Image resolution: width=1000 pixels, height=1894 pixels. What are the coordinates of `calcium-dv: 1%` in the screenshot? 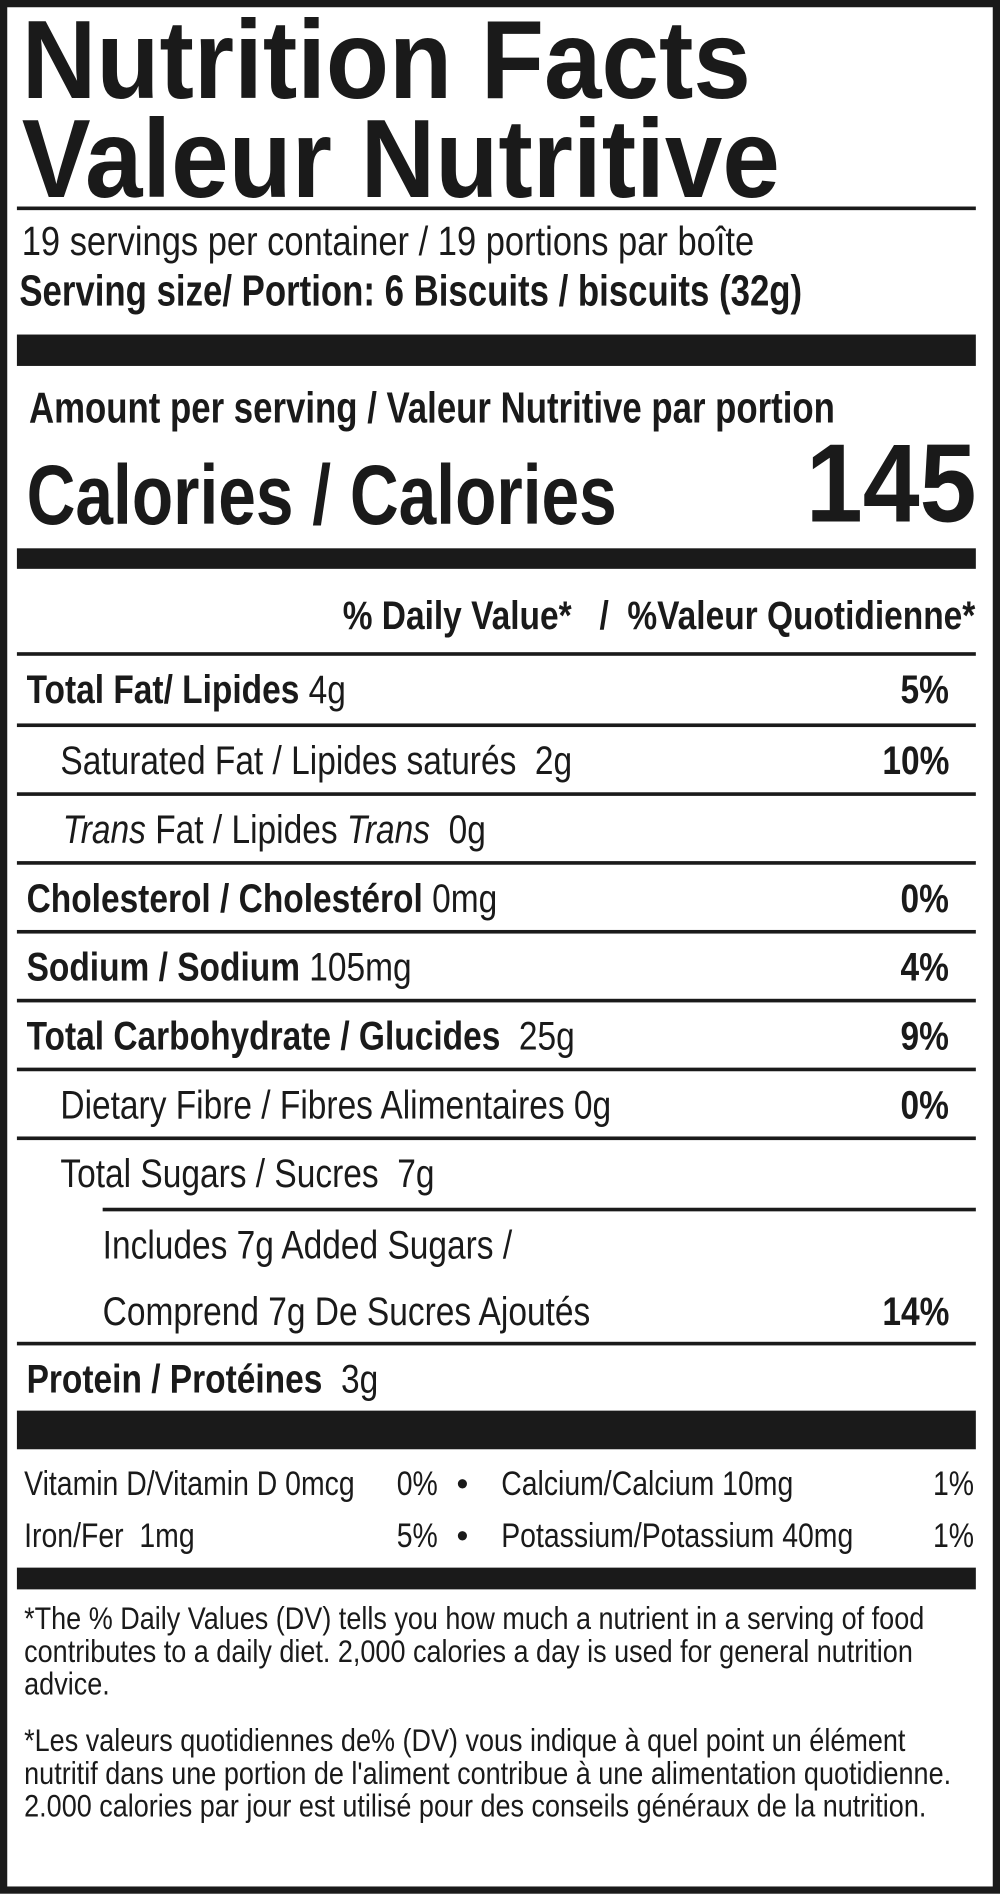 It's located at (953, 1483).